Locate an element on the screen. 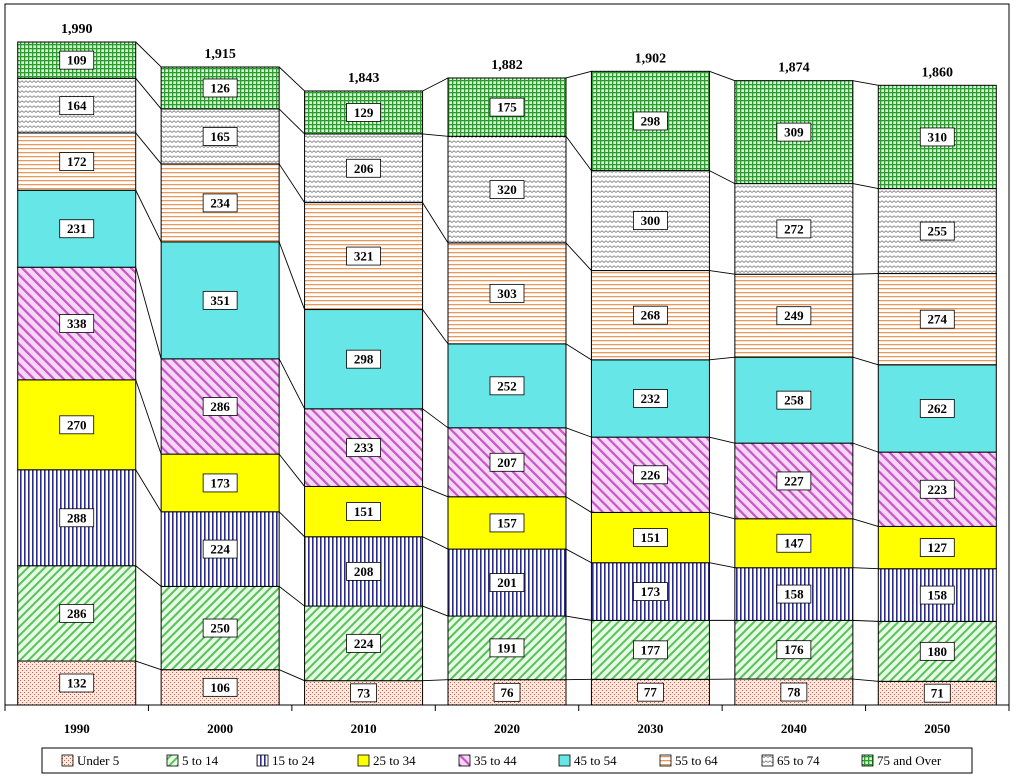 The image size is (1014, 783). legend-item-25-to-34: 25 to 34 is located at coordinates (387, 760).